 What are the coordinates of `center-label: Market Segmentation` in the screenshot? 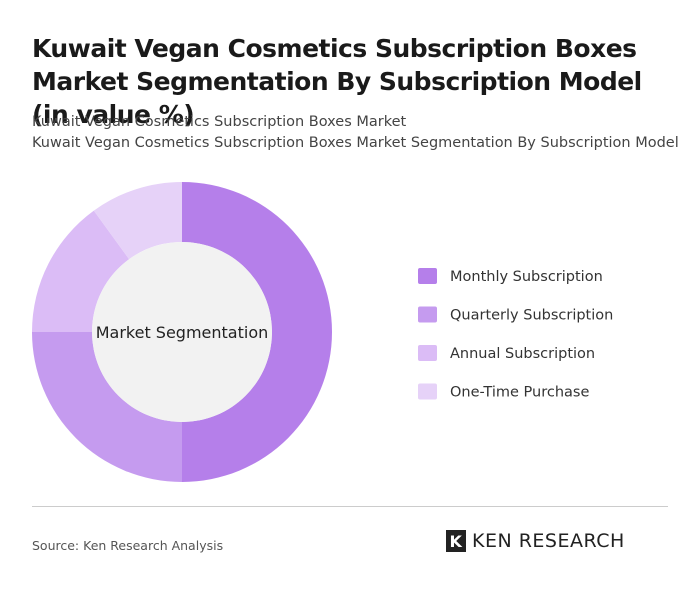 It's located at (182, 332).